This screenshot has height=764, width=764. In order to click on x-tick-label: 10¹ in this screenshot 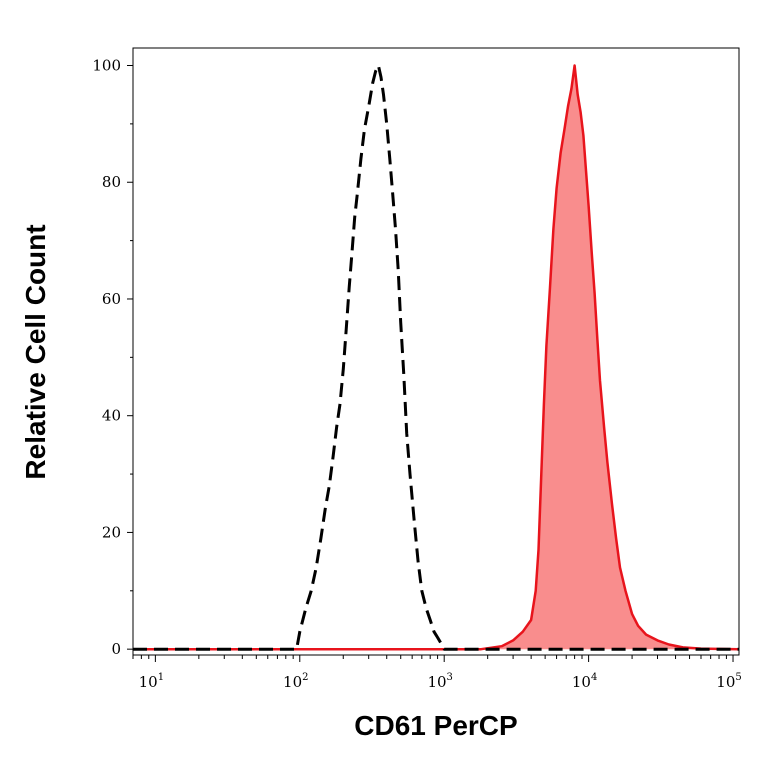, I will do `click(151, 681)`.